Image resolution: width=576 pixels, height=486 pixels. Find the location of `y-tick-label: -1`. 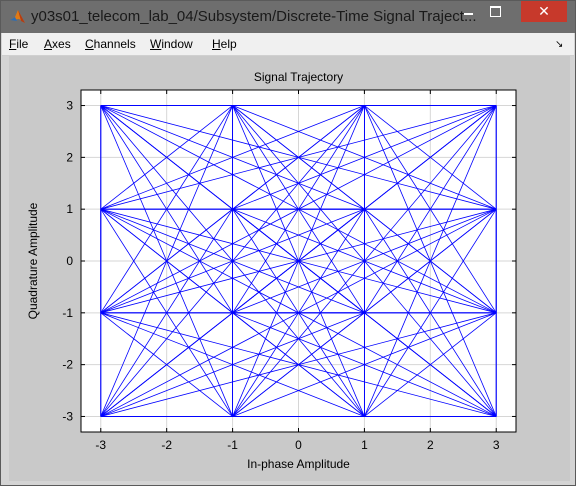

y-tick-label: -1 is located at coordinates (67, 313).